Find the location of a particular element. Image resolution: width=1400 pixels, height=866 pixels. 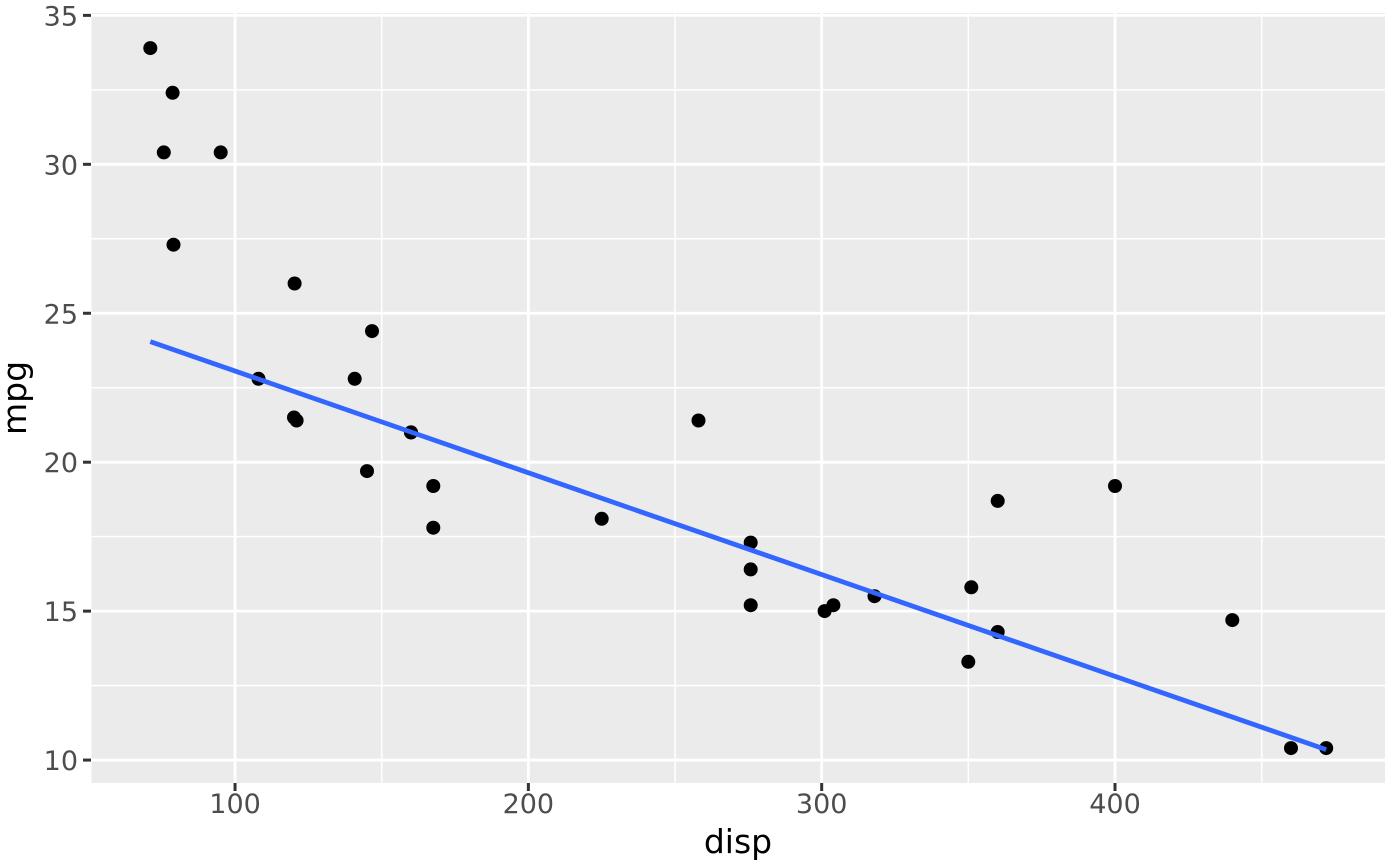

x-tick-label: 100 is located at coordinates (235, 804).